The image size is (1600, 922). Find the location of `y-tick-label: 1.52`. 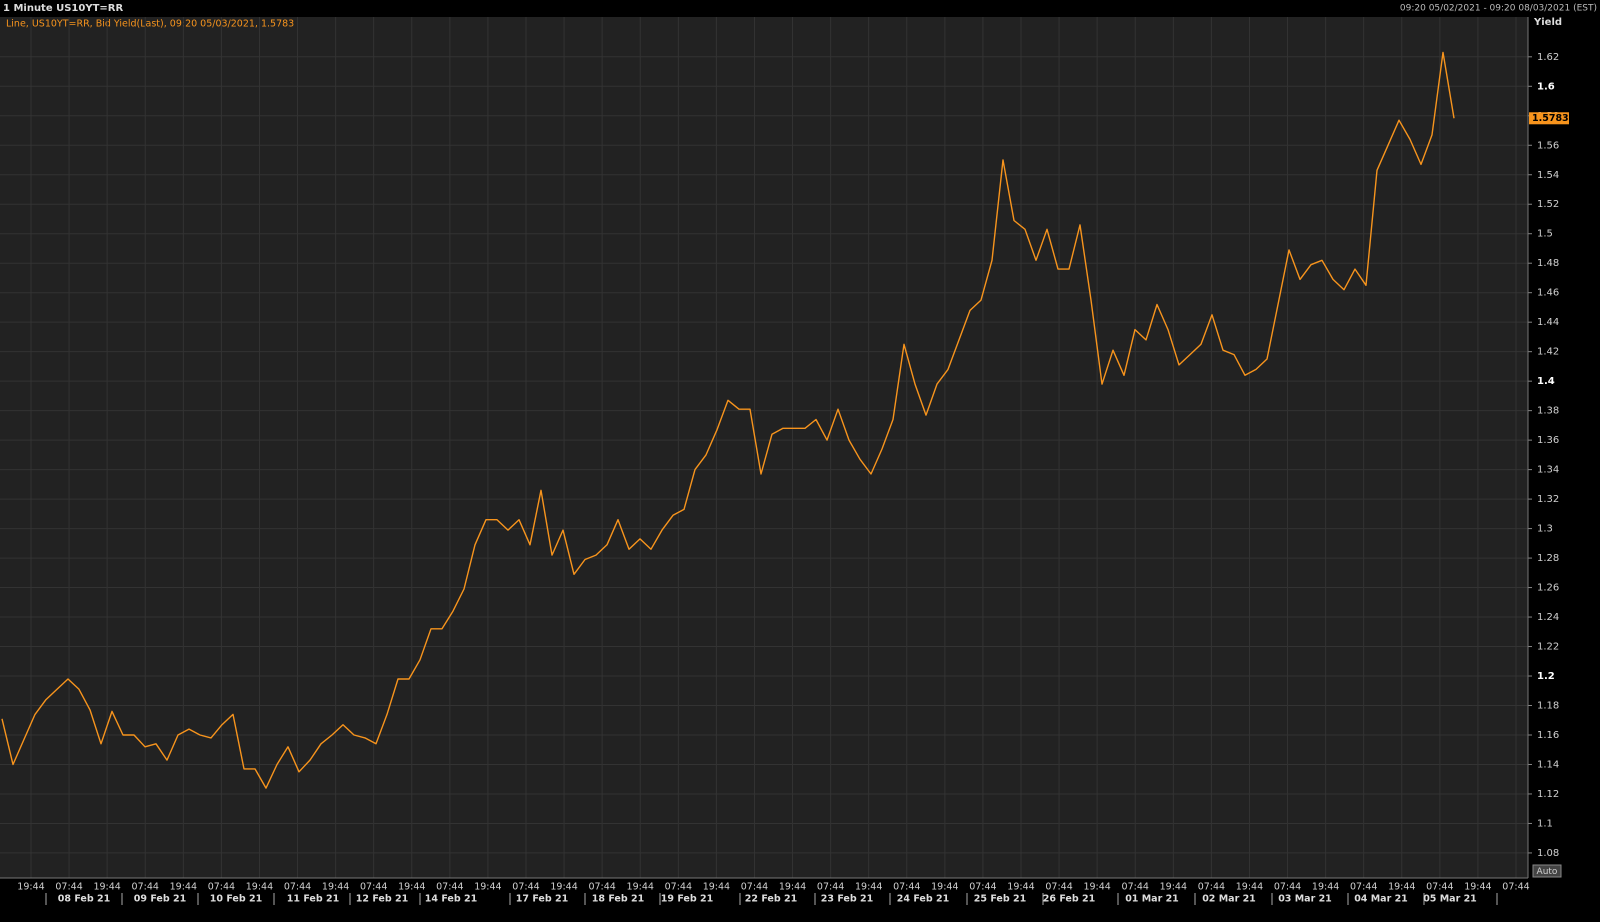

y-tick-label: 1.52 is located at coordinates (1548, 204).